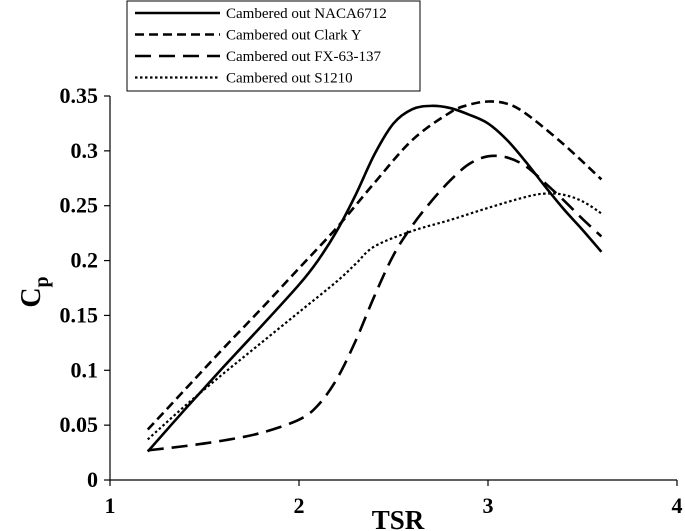  I want to click on y-tick-label: 0.35, so click(79, 95).